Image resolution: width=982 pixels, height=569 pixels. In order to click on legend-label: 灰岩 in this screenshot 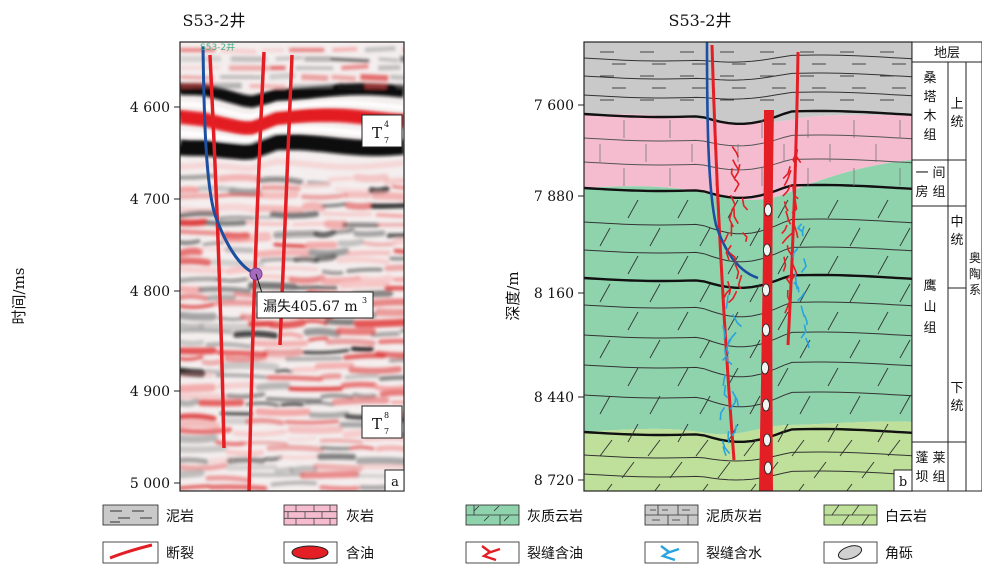, I will do `click(360, 517)`.